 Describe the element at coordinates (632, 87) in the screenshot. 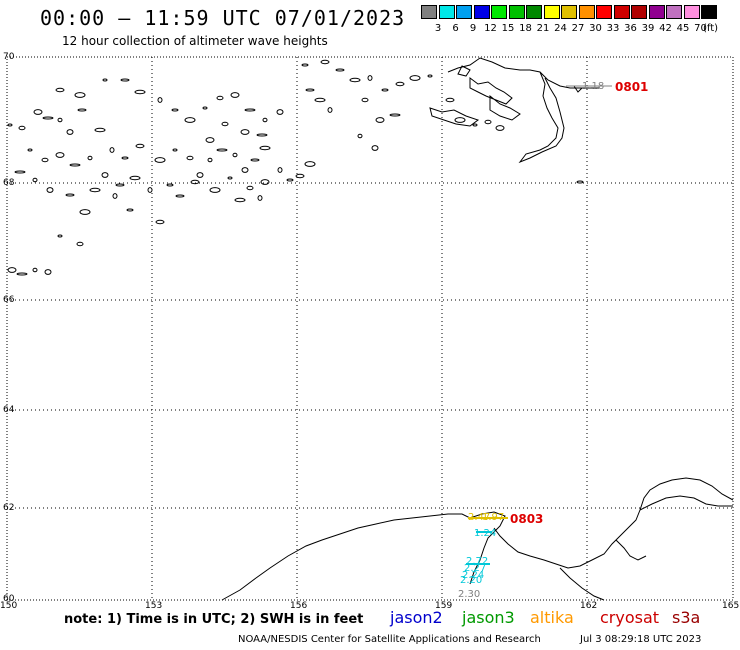

I see `pass-label-0801: 0801` at that location.